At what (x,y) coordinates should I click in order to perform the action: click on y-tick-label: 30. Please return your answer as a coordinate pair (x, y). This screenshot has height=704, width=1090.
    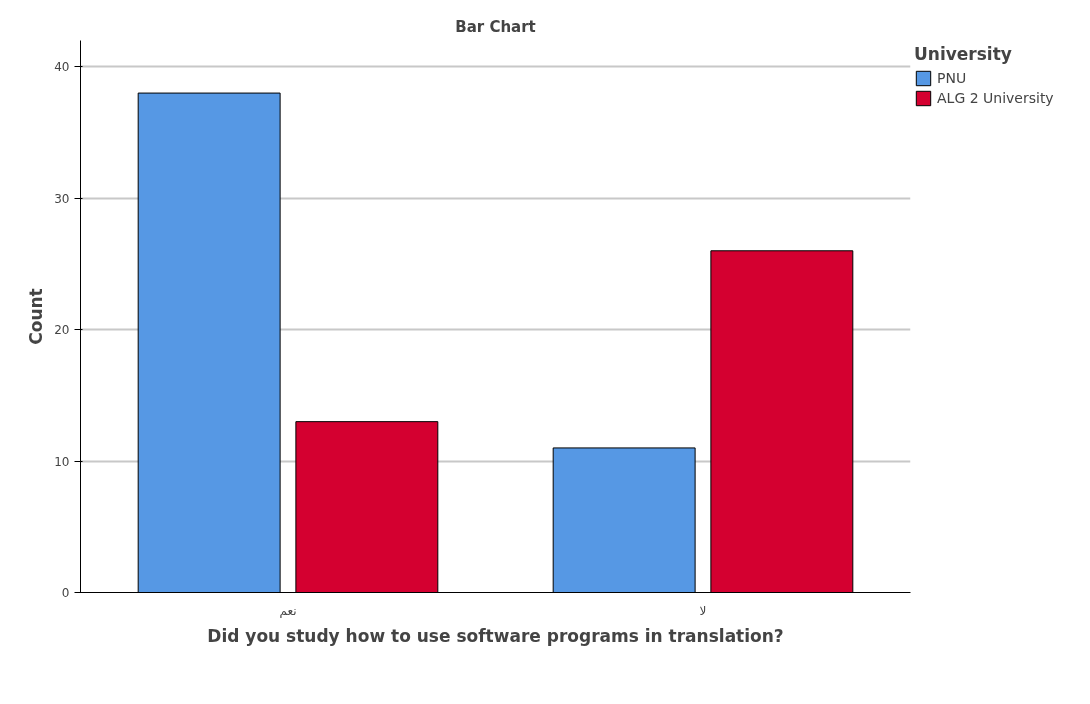
    Looking at the image, I should click on (62, 198).